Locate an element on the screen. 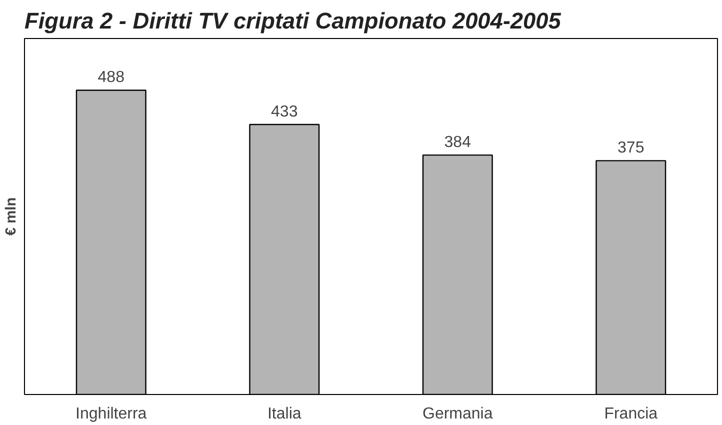 The height and width of the screenshot is (425, 722). chart-title: Figura 2 - Diritti TV criptati Campionato 2004-2005 is located at coordinates (293, 21).